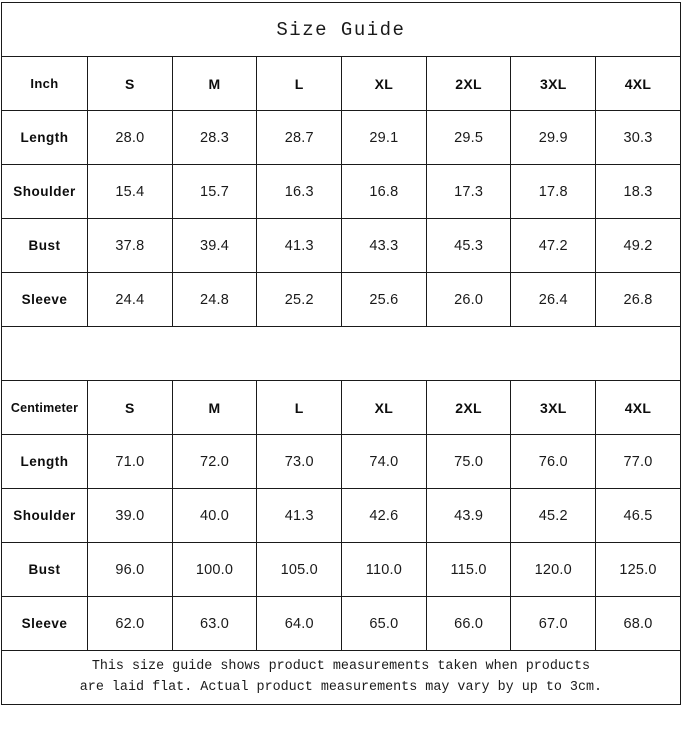 This screenshot has width=681, height=730. Describe the element at coordinates (214, 461) in the screenshot. I see `cell-cm-length-m: 72.0` at that location.